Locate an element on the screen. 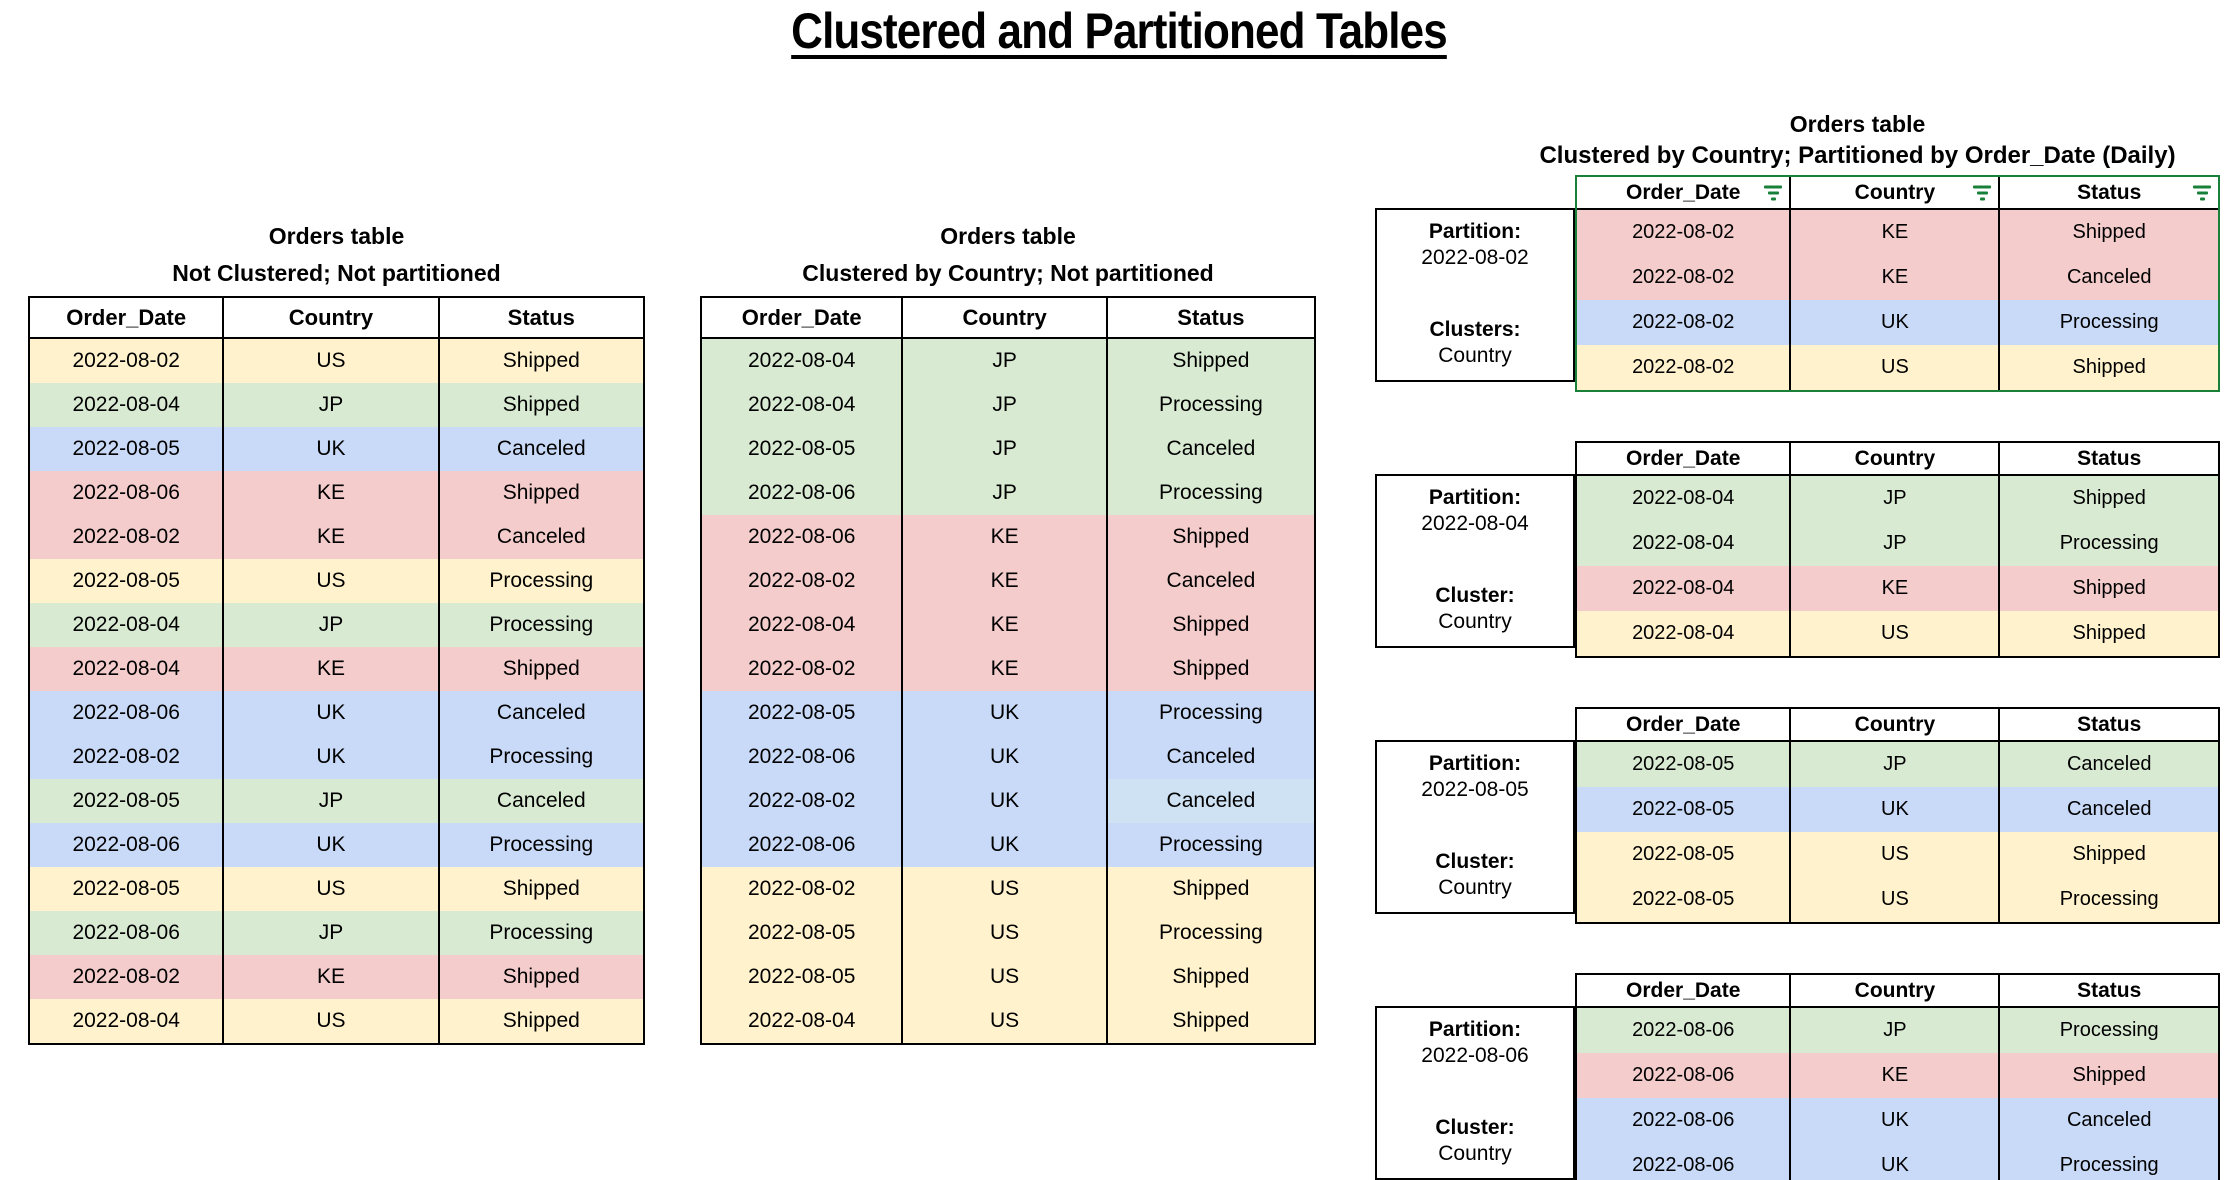 The width and height of the screenshot is (2238, 1180). table-subtitle: Clustered by Country; Not partitioned is located at coordinates (1008, 273).